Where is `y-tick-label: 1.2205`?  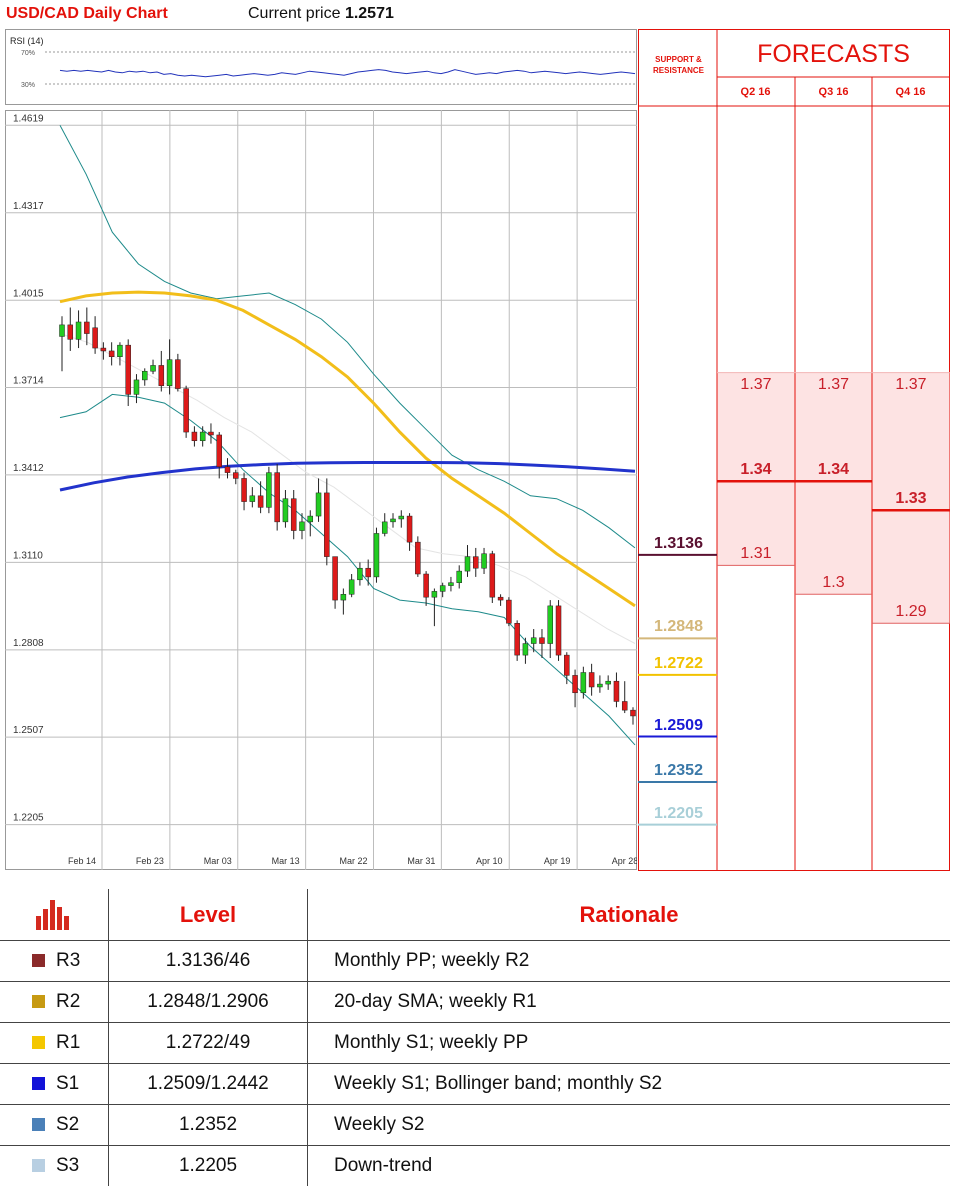 y-tick-label: 1.2205 is located at coordinates (28, 818).